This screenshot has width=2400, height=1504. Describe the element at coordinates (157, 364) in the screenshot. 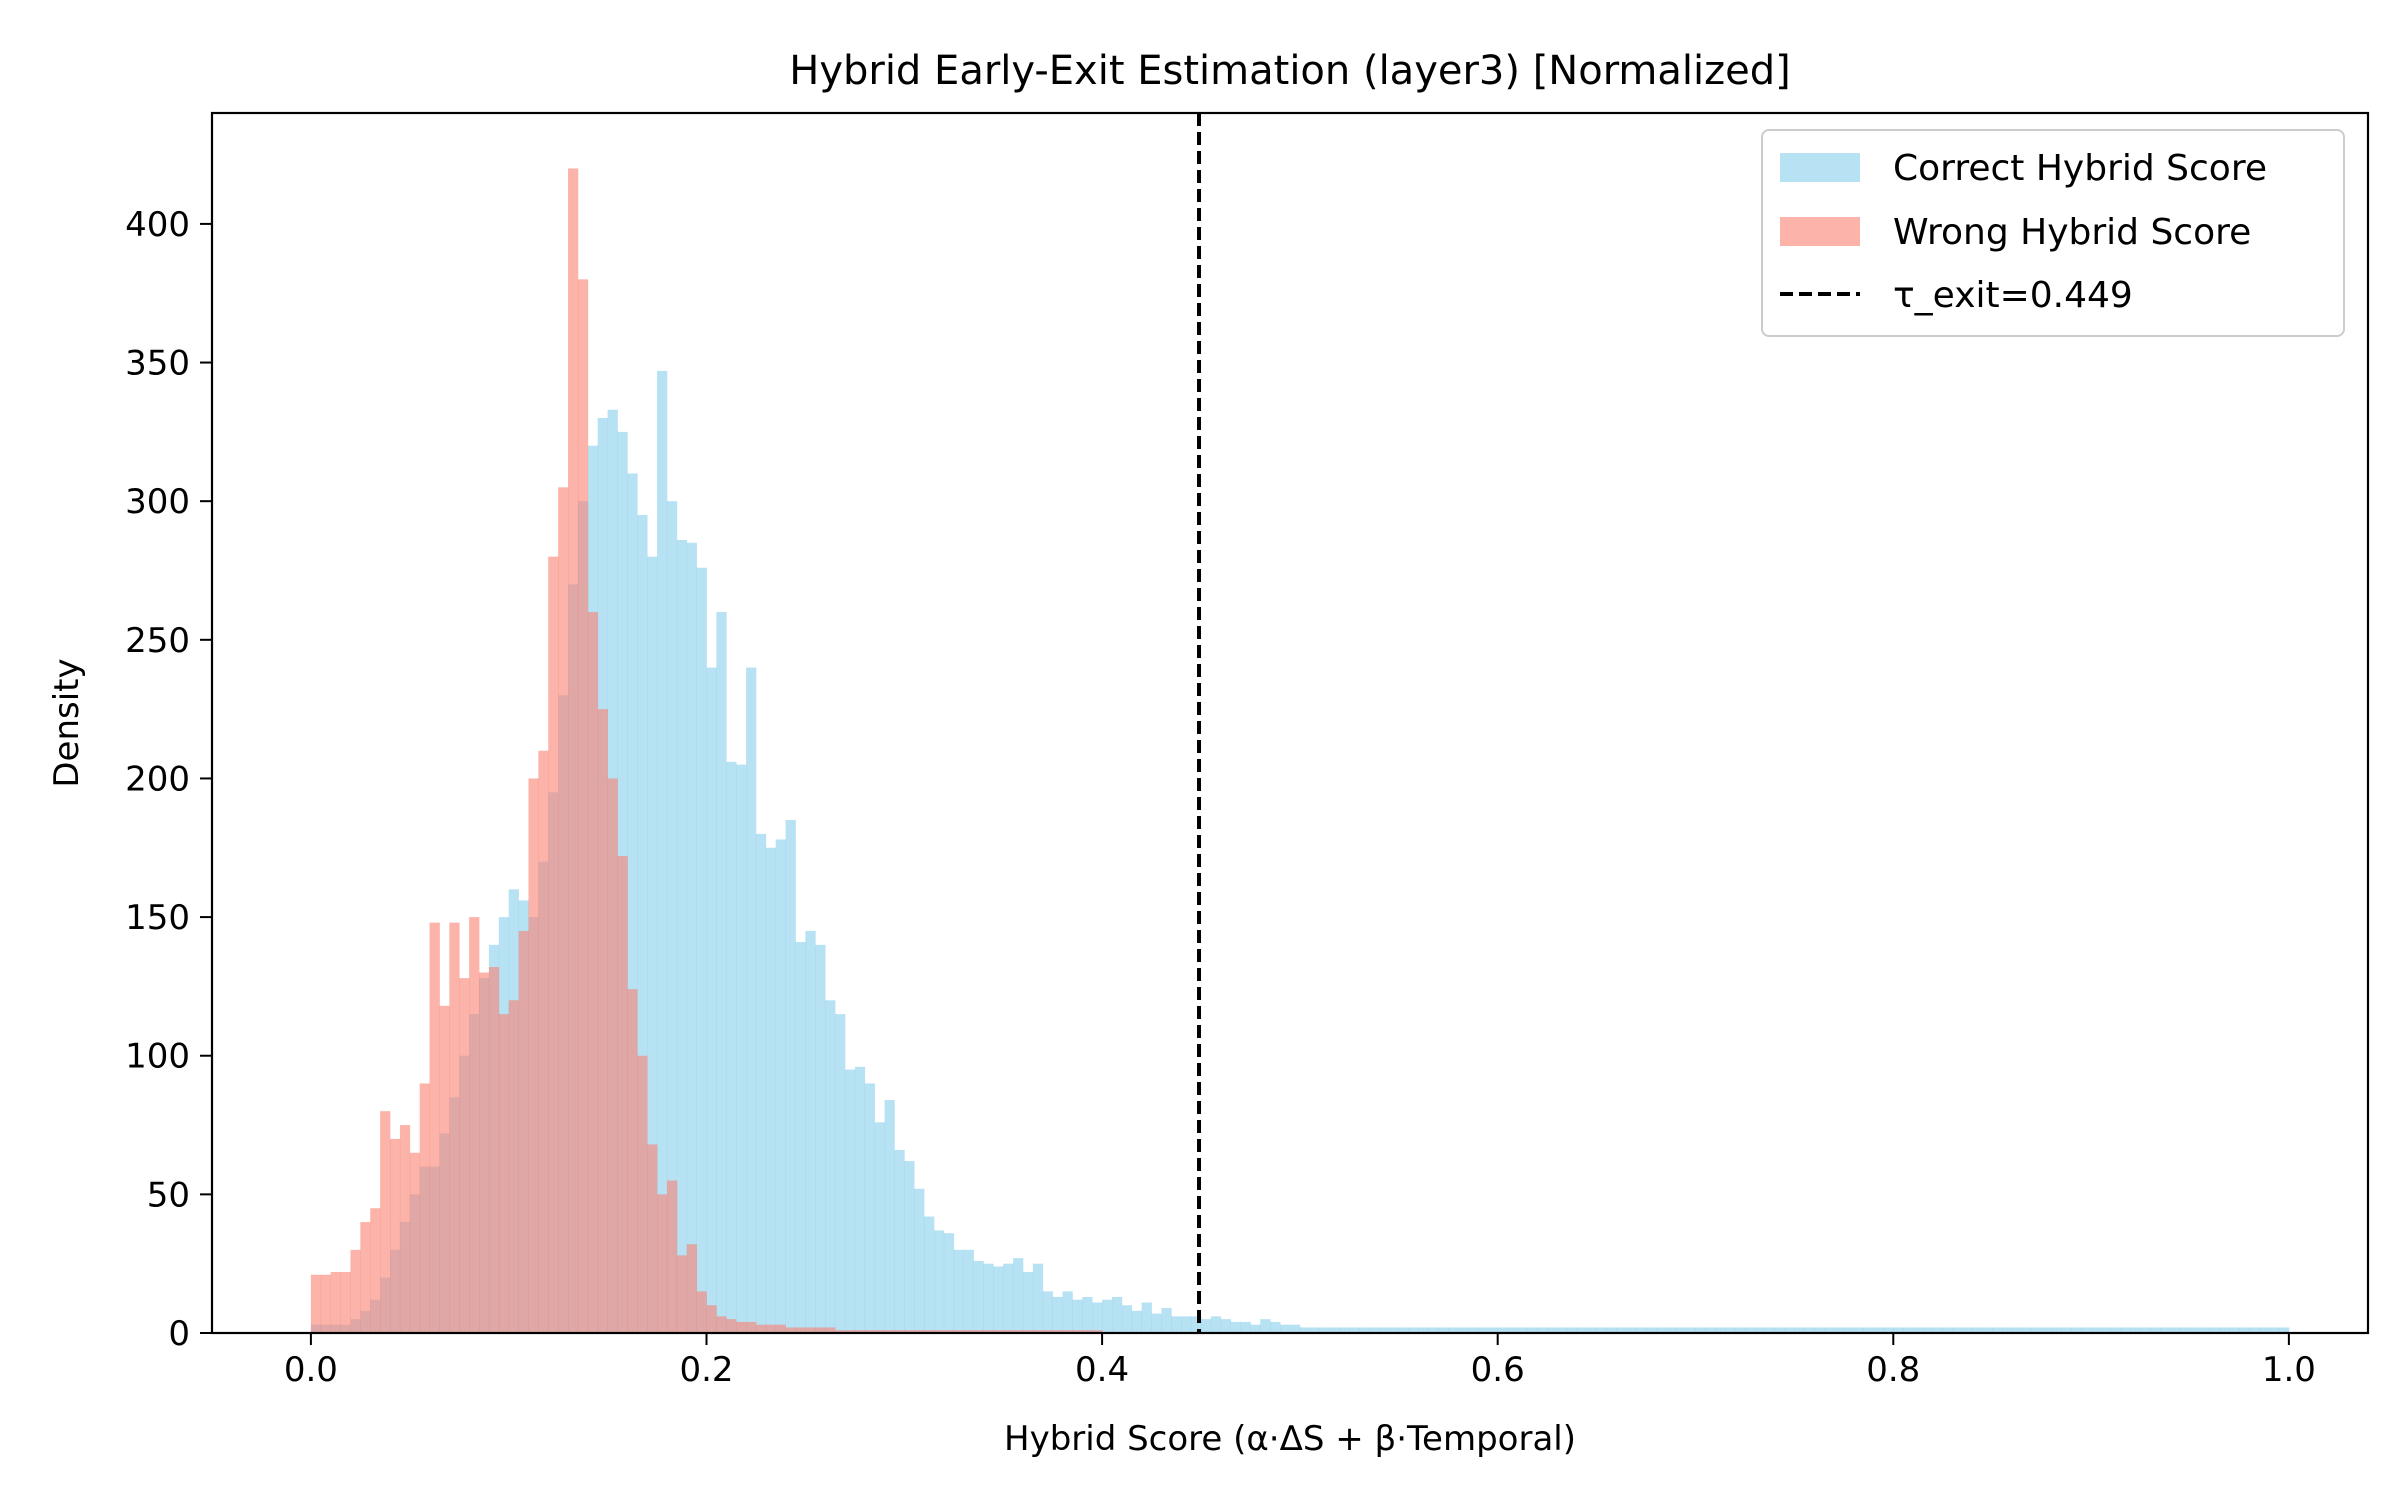

I see `y-tick-label-7: 350` at that location.